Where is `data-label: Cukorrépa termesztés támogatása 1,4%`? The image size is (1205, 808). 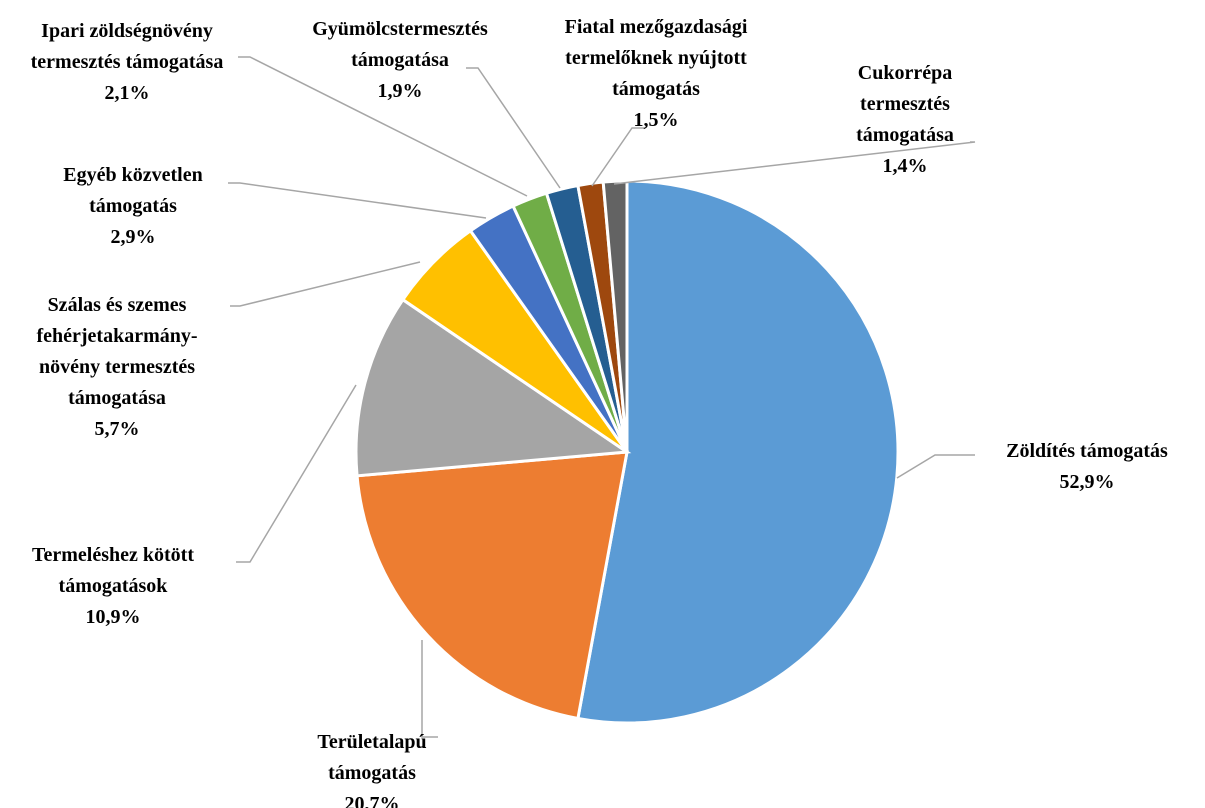 data-label: Cukorrépa termesztés támogatása 1,4% is located at coordinates (905, 120).